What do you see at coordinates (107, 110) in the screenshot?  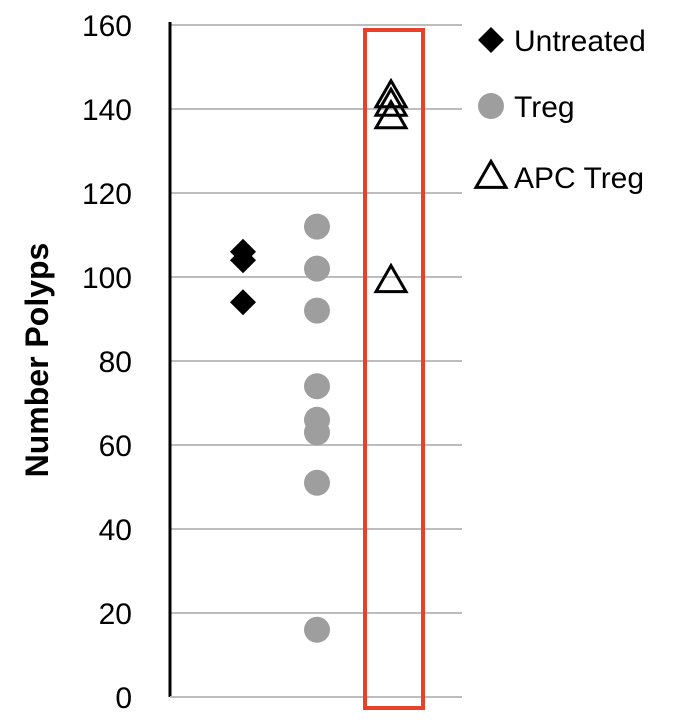 I see `y-tick-label: 140` at bounding box center [107, 110].